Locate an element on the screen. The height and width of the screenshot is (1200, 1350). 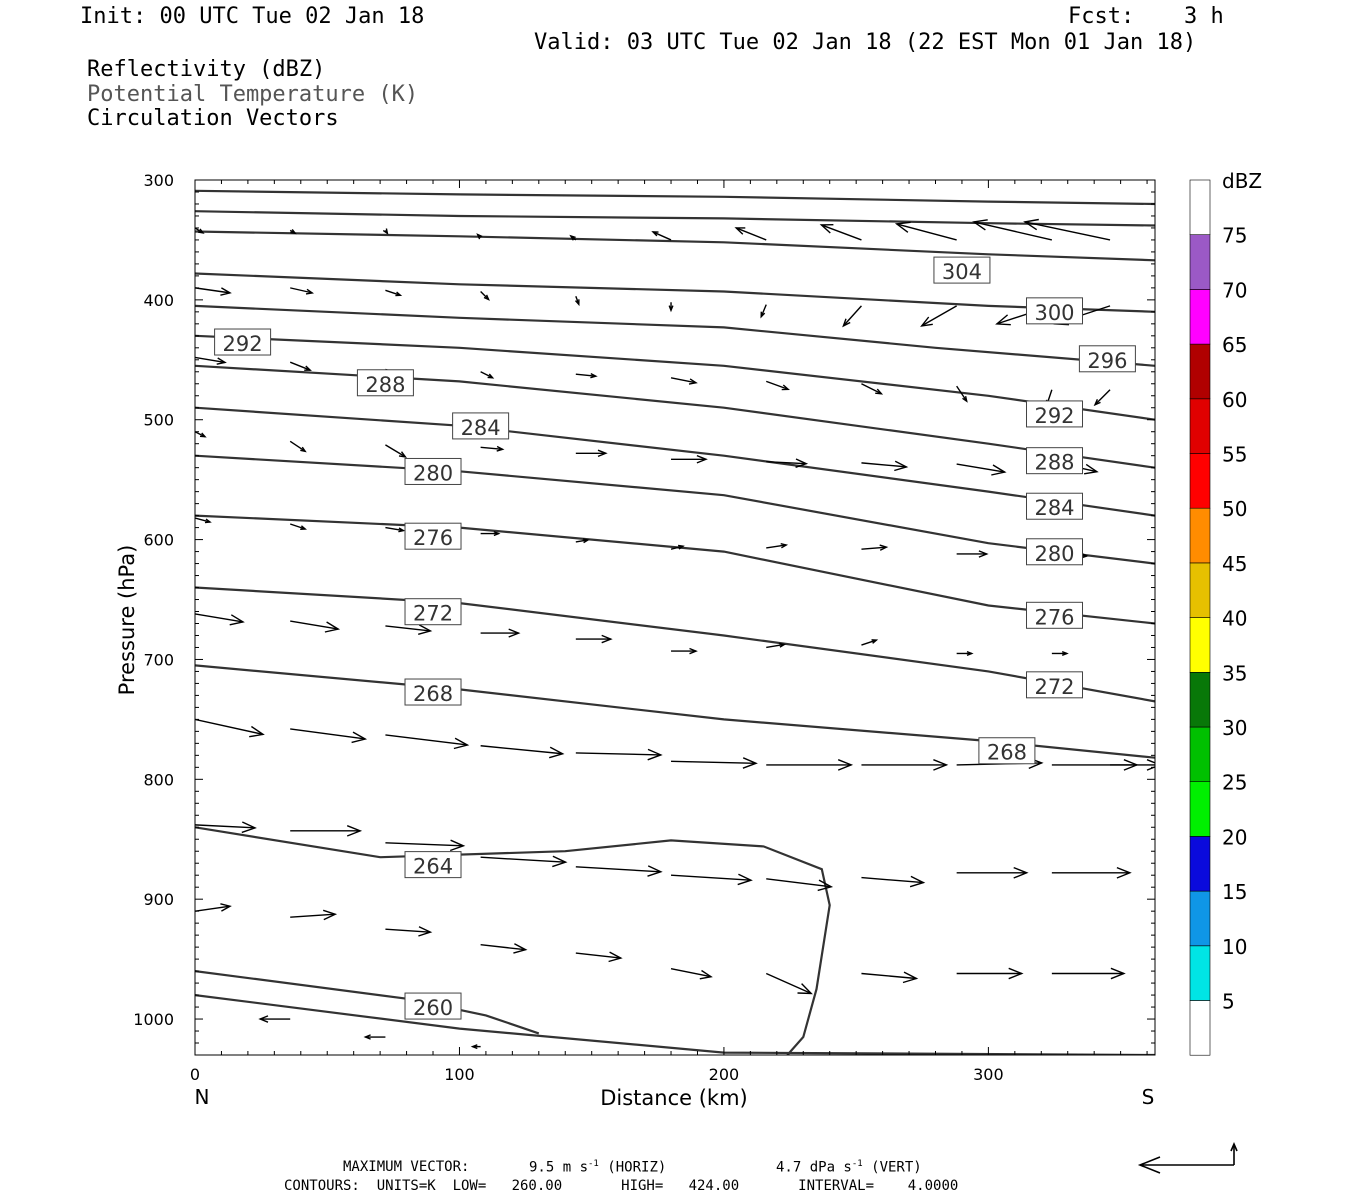
x-tick-label: 300 is located at coordinates (988, 1074).